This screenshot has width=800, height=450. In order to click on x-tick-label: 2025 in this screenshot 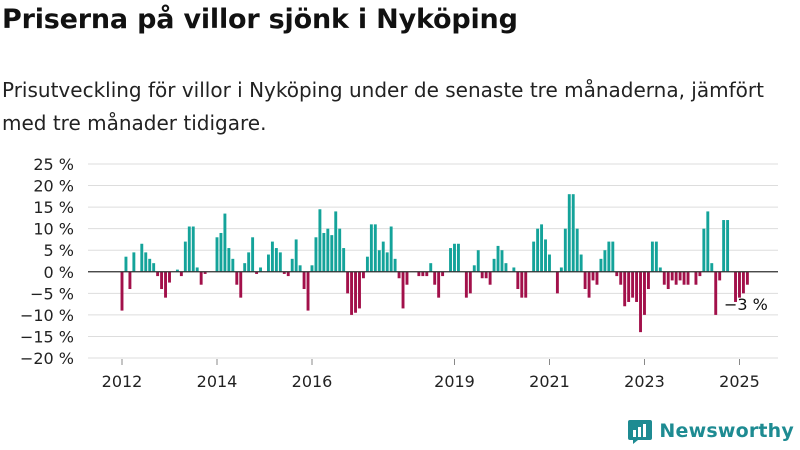, I will do `click(739, 381)`.